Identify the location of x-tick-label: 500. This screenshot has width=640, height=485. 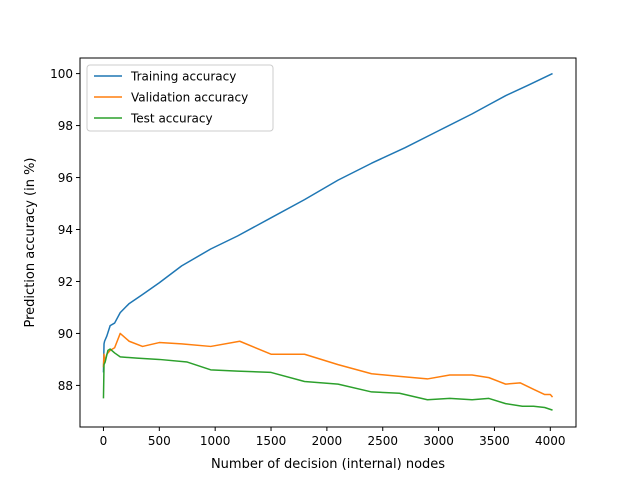
(159, 441).